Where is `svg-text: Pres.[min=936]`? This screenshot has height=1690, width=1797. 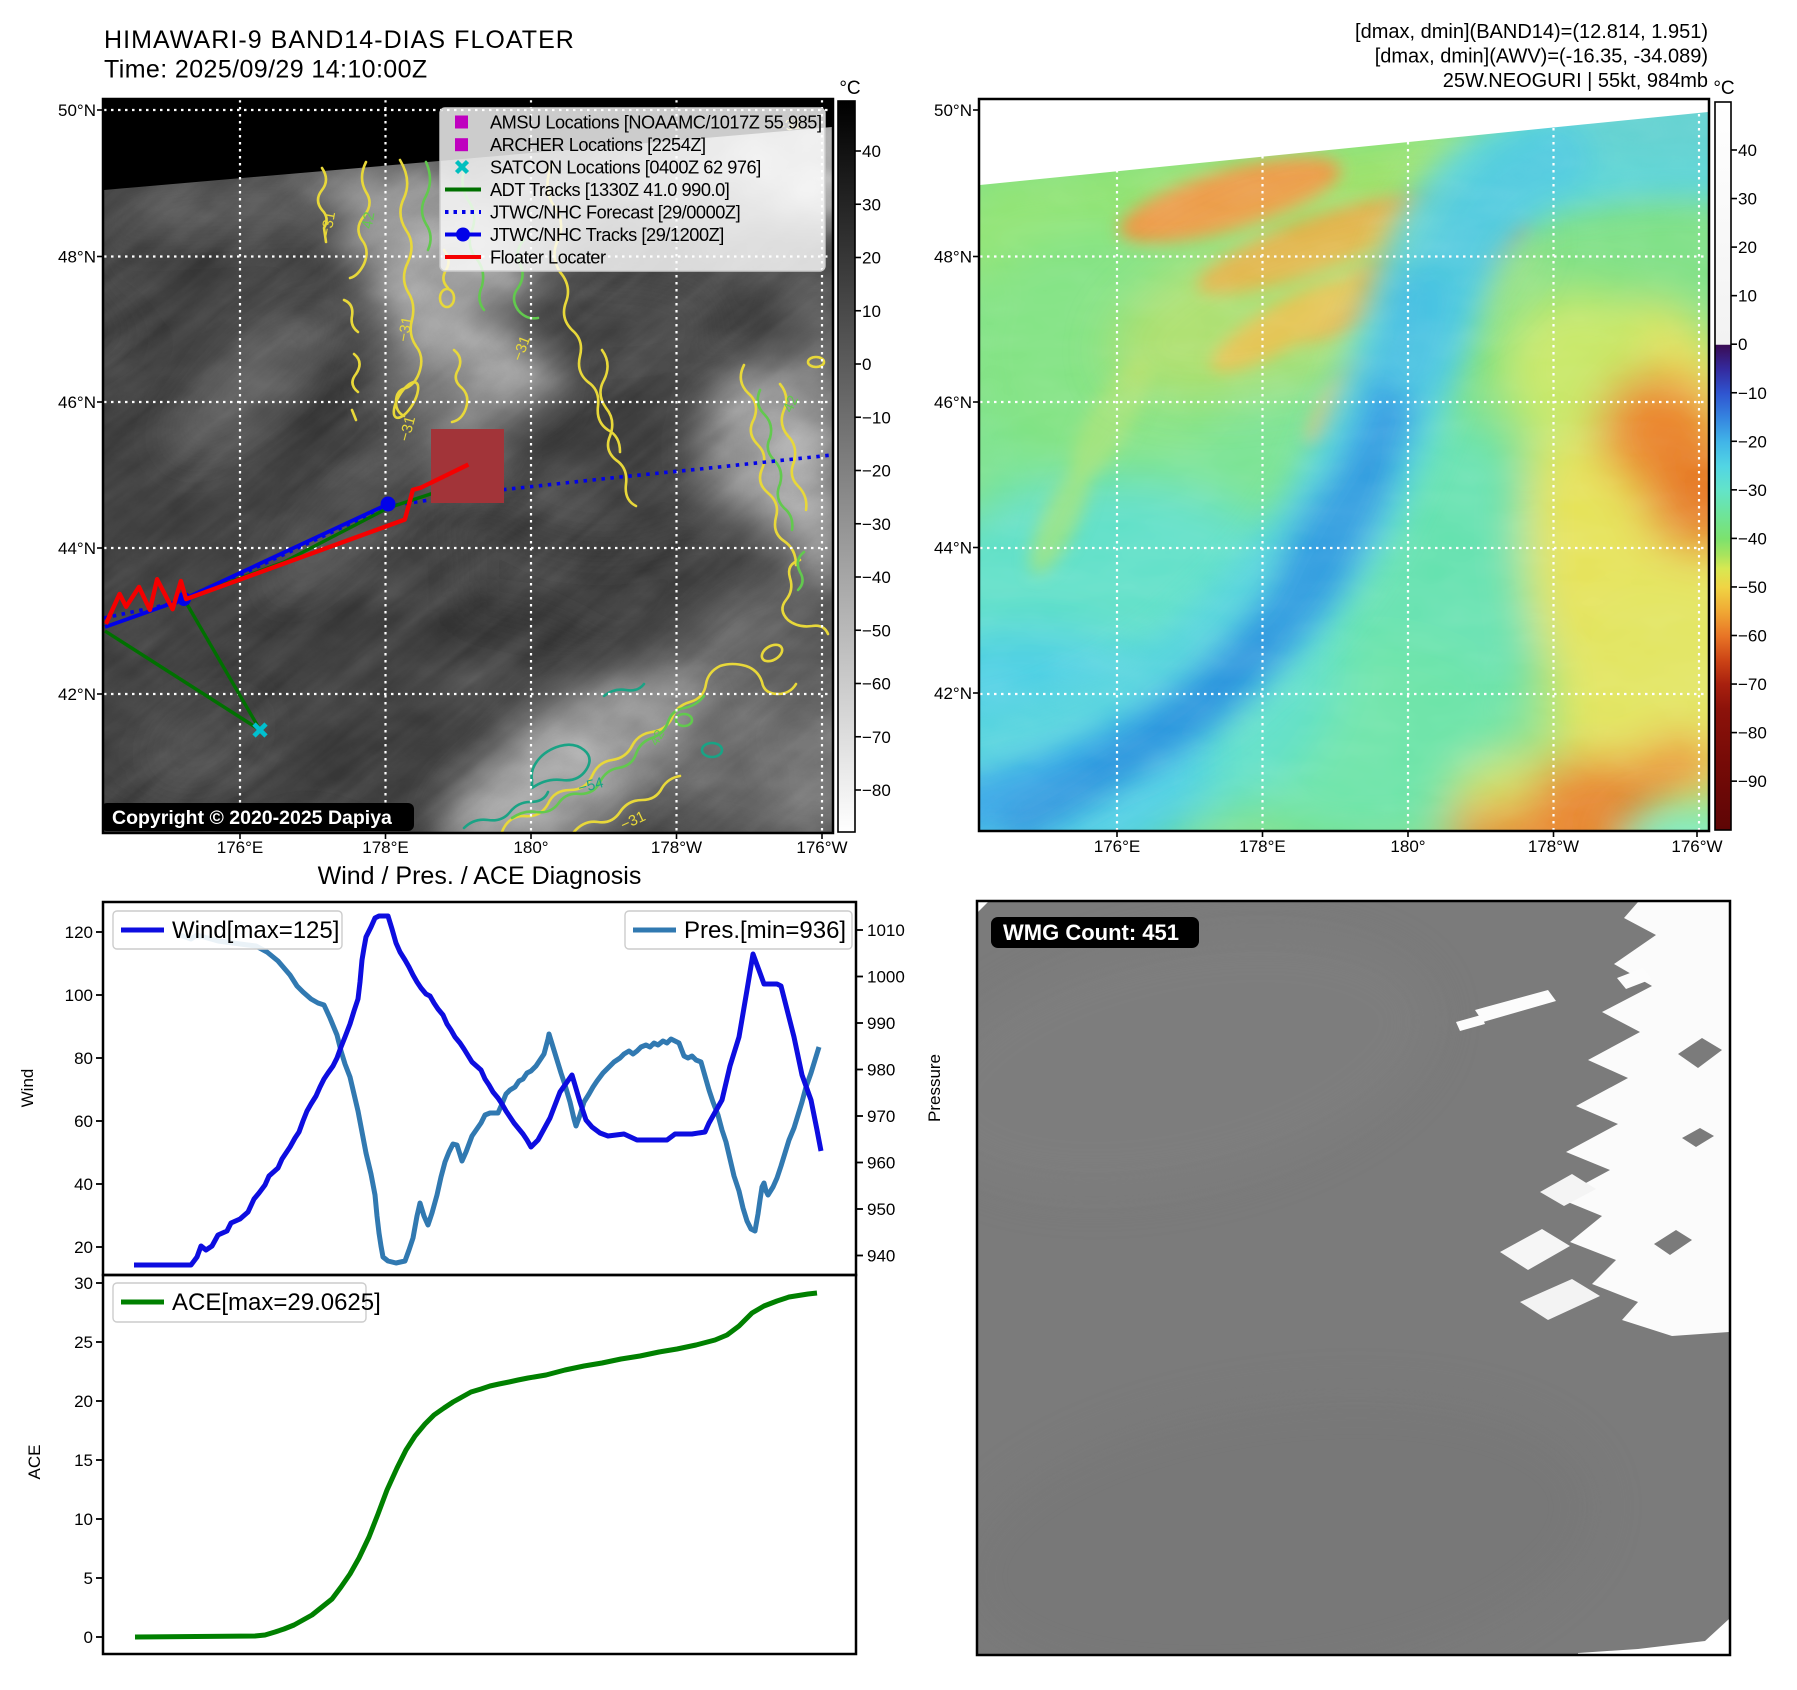
svg-text: Pres.[min=936] is located at coordinates (765, 930).